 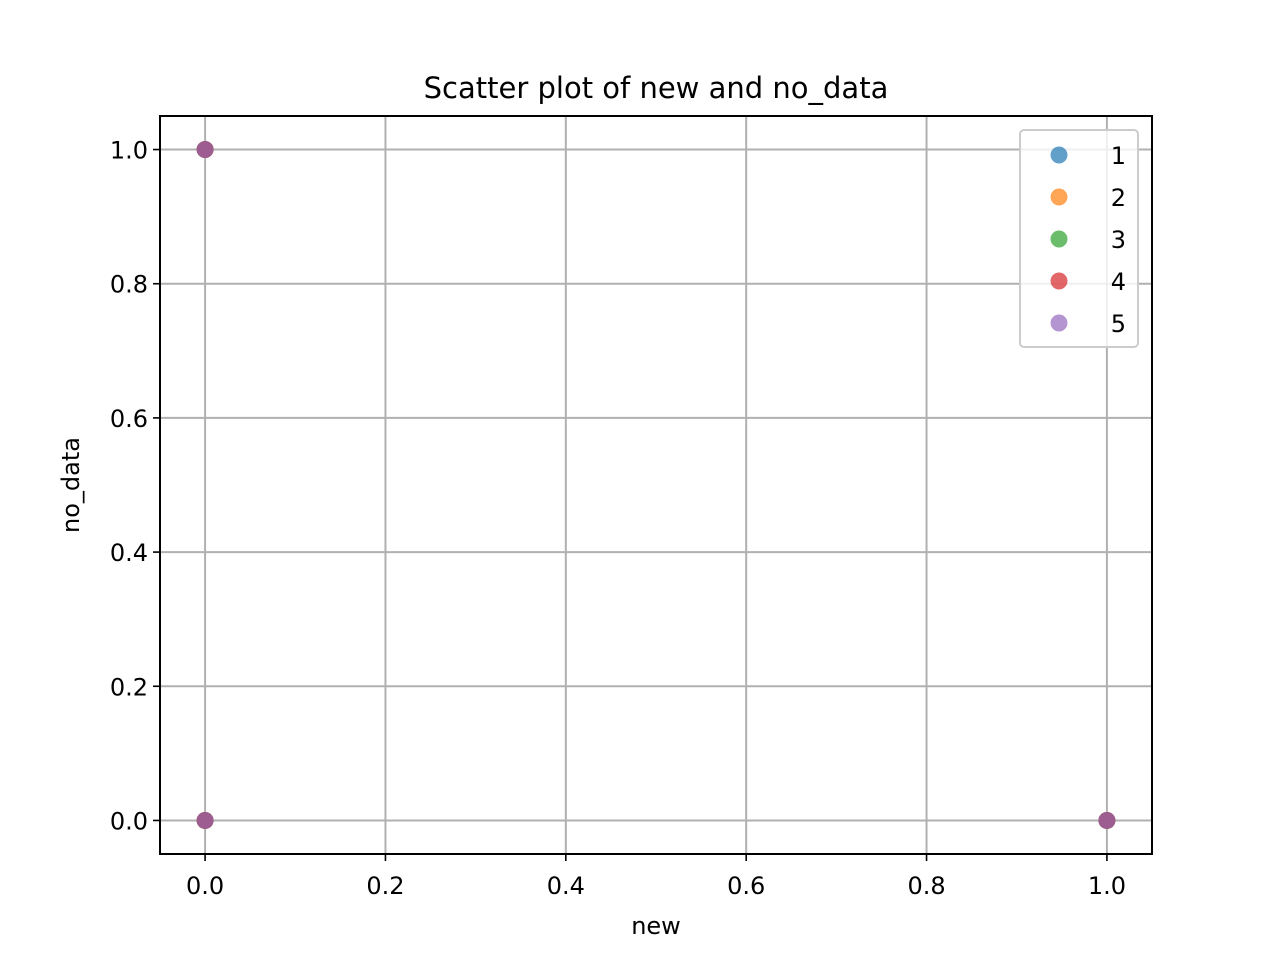 What do you see at coordinates (1118, 282) in the screenshot?
I see `legend-label-4: 4` at bounding box center [1118, 282].